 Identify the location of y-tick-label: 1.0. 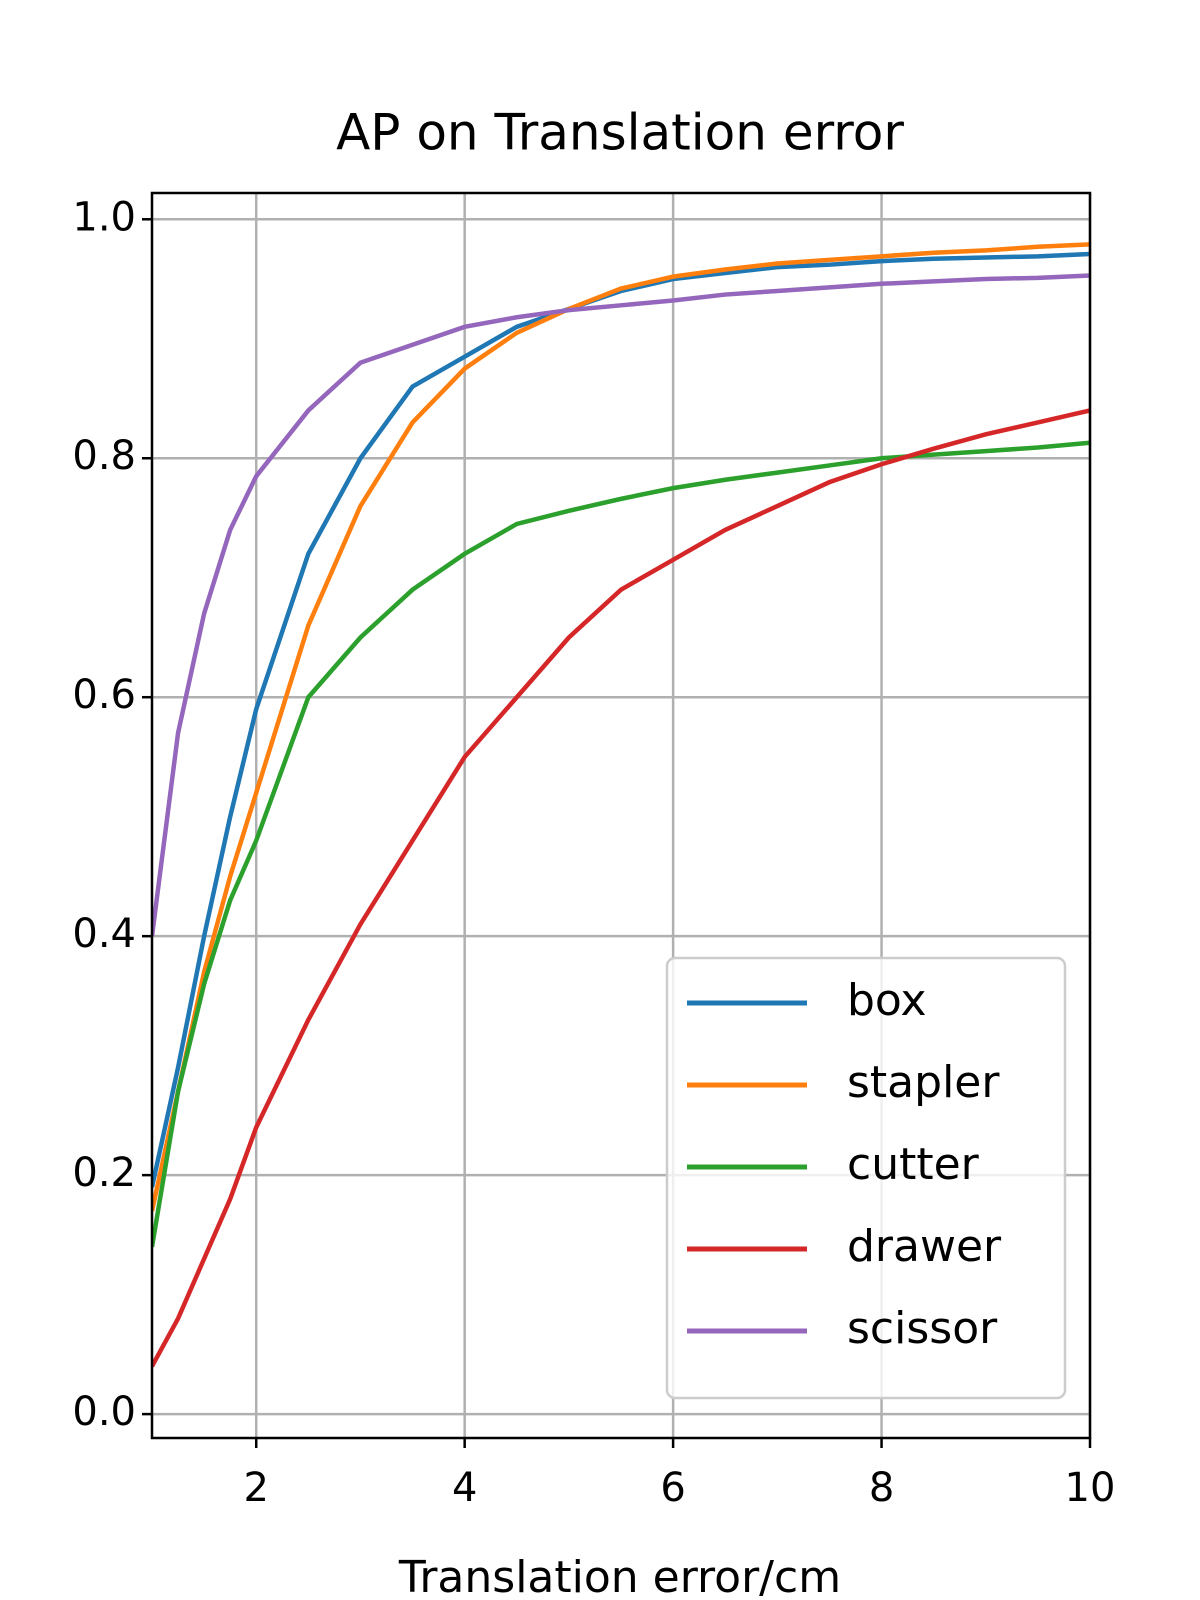
(104, 217).